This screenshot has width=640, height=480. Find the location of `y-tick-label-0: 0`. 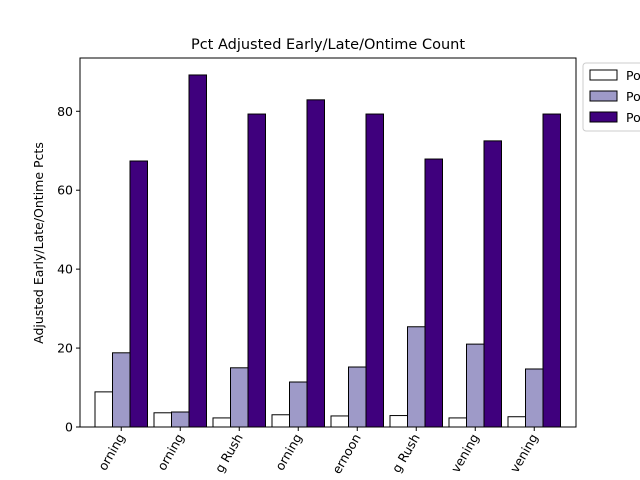

y-tick-label-0: 0 is located at coordinates (69, 427).